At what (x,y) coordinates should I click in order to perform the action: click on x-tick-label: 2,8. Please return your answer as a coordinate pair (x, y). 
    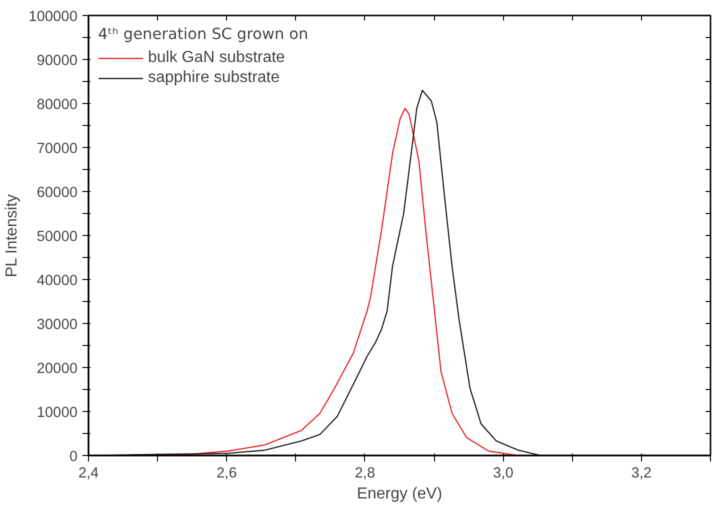
    Looking at the image, I should click on (365, 474).